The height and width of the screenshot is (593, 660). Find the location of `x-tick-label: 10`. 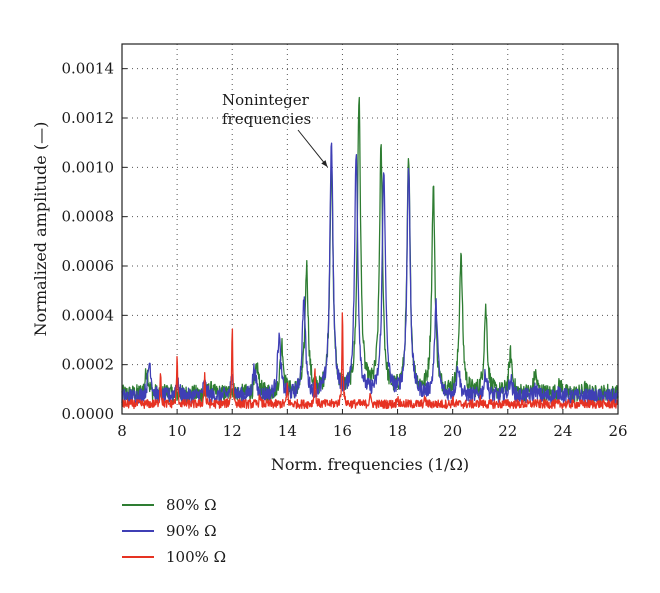

x-tick-label: 10 is located at coordinates (177, 431).